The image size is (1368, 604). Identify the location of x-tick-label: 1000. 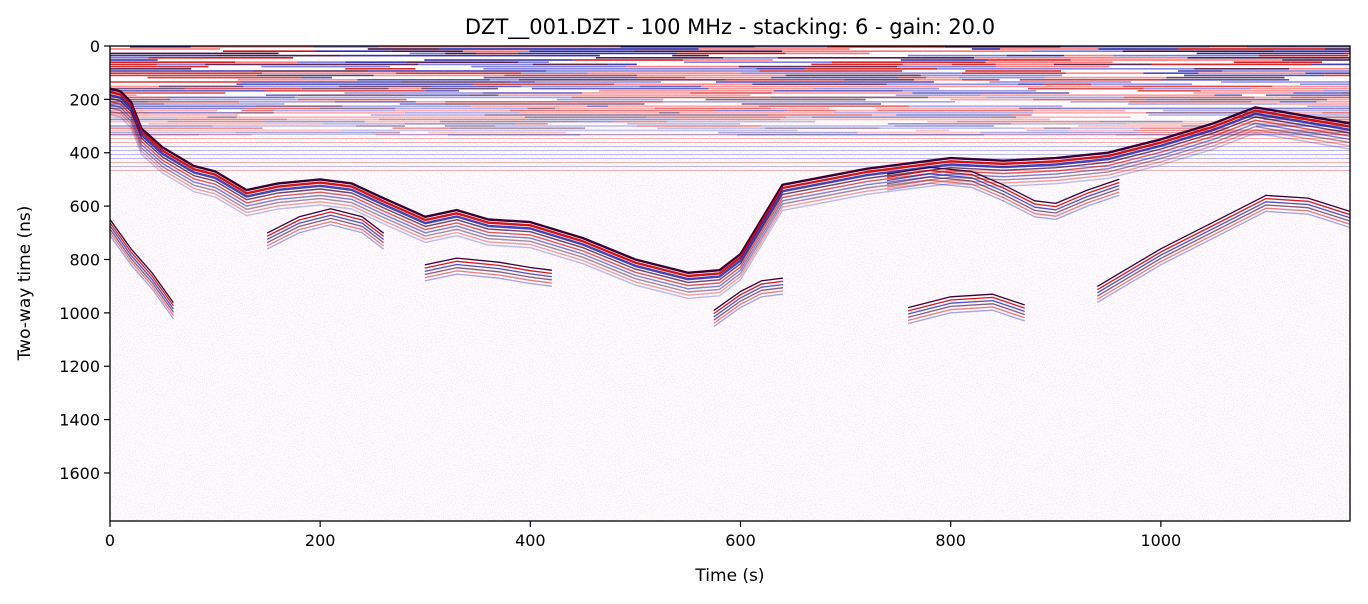
(1160, 540).